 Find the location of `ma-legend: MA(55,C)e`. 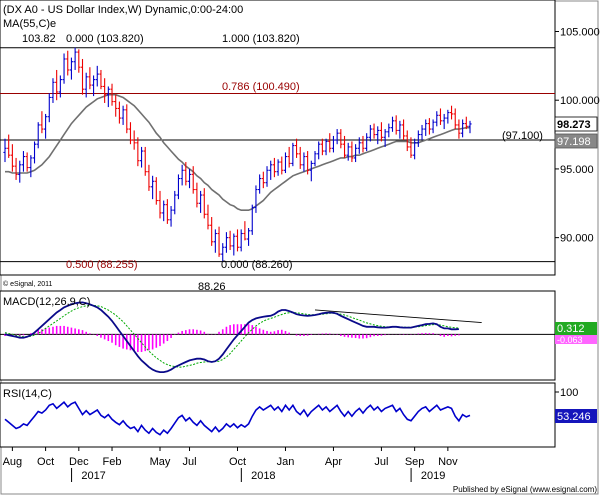

ma-legend: MA(55,C)e is located at coordinates (29, 24).